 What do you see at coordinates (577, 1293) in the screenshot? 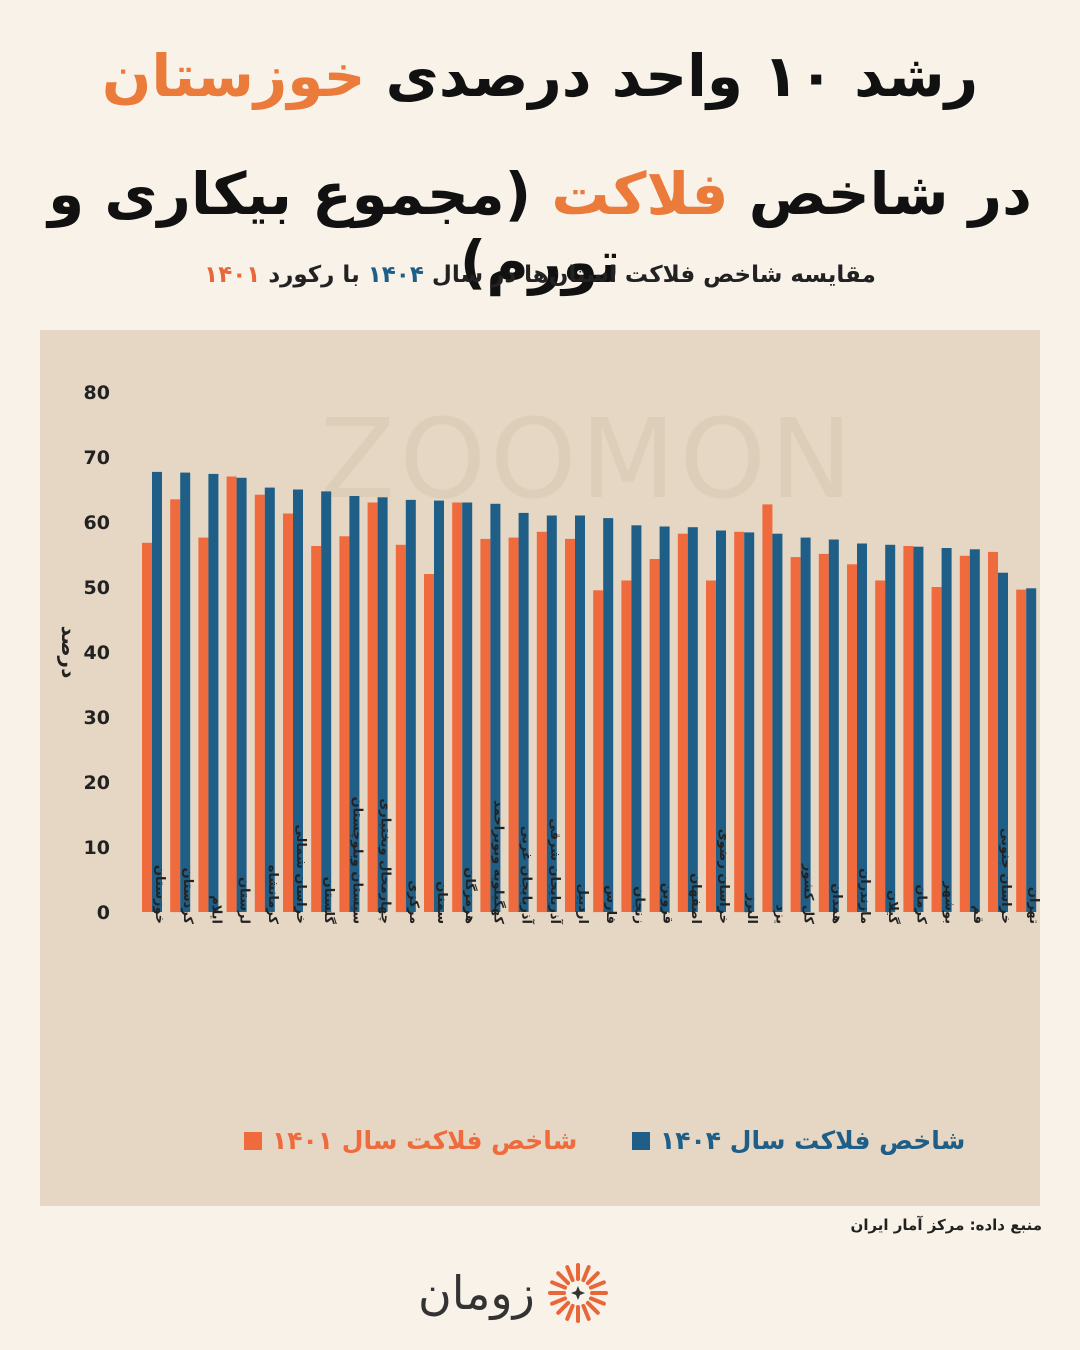
I see `brand-logo-icon` at bounding box center [577, 1293].